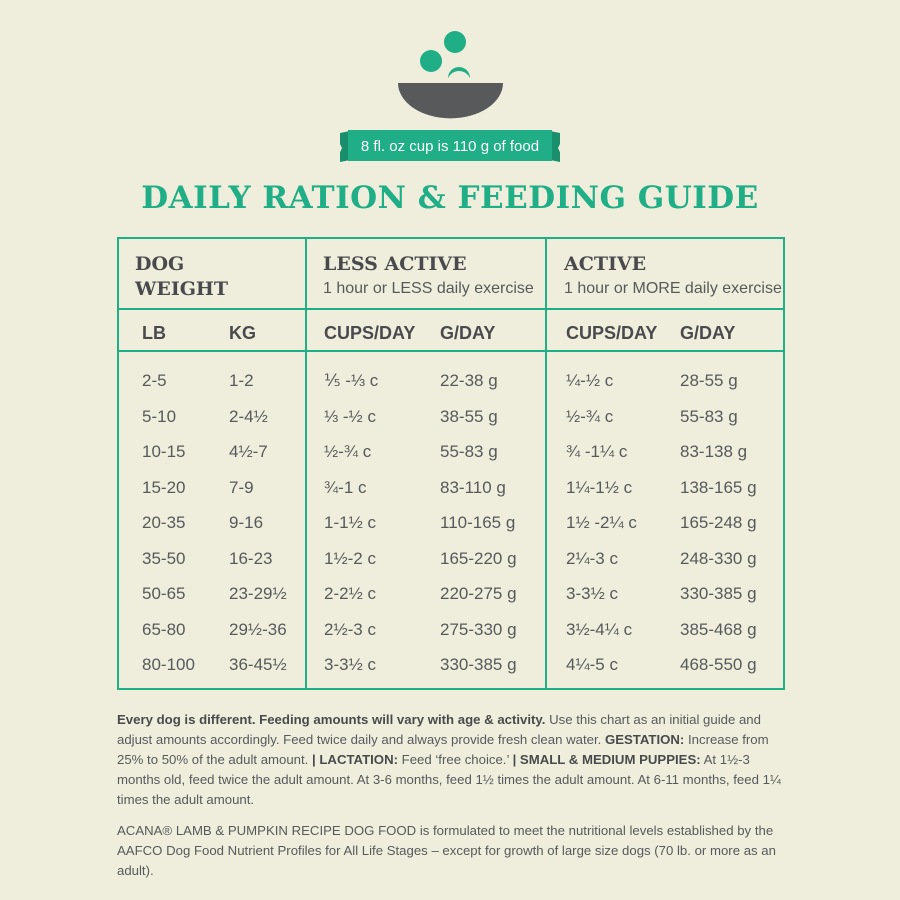  I want to click on table-cell: 83-138 g, so click(714, 451).